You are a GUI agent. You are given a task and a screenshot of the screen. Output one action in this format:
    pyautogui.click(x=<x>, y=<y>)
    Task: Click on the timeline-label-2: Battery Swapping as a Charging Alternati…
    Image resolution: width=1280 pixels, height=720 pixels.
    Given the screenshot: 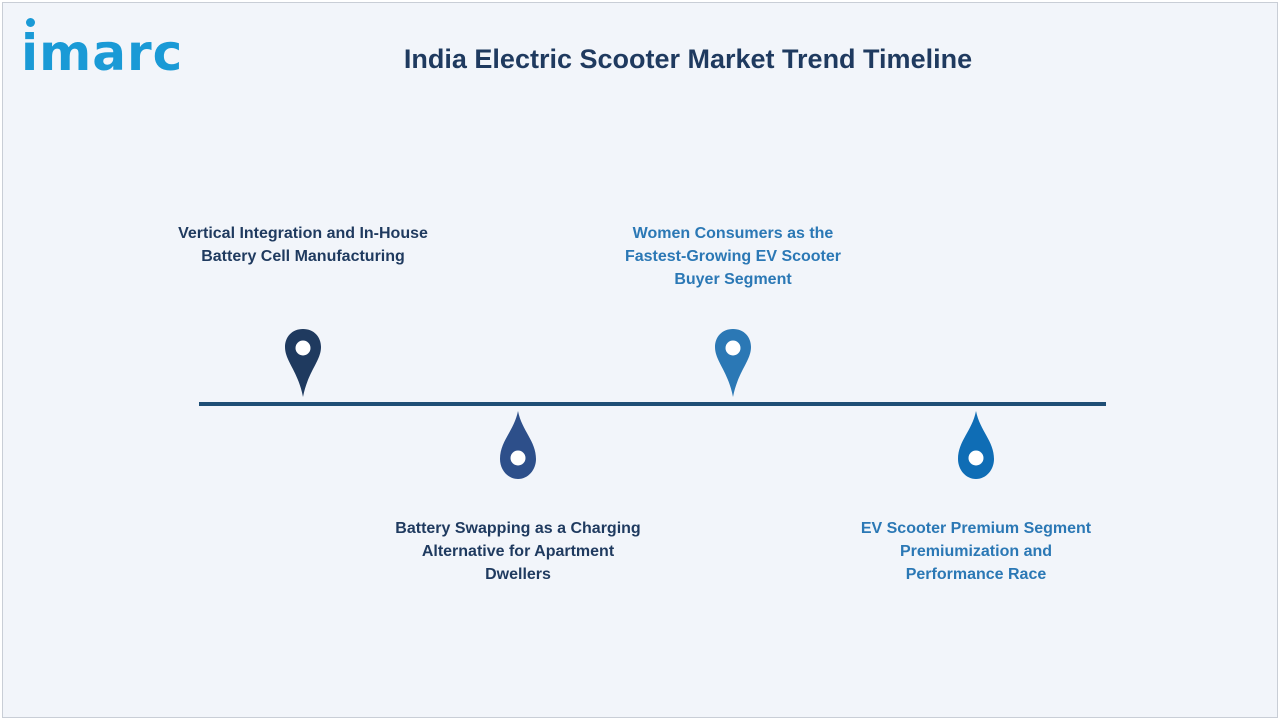 What is the action you would take?
    pyautogui.click(x=518, y=551)
    